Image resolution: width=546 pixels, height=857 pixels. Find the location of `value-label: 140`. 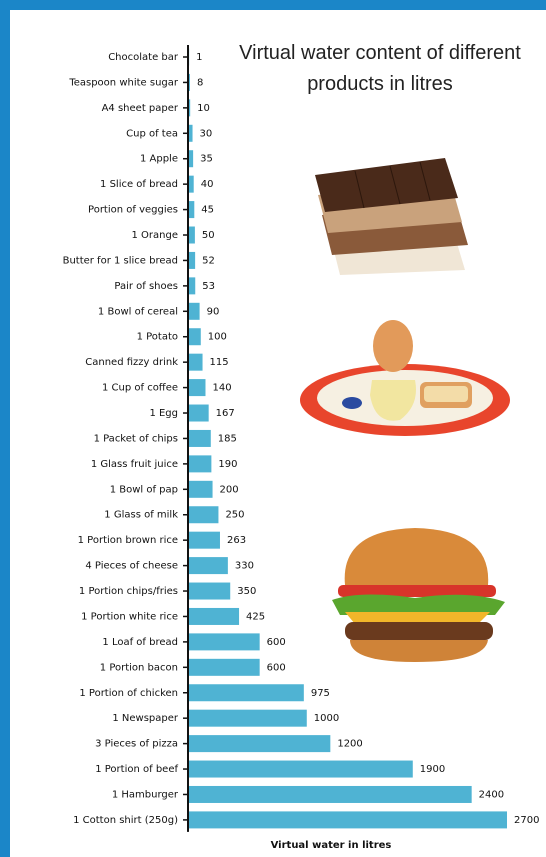

value-label: 140 is located at coordinates (221, 388).